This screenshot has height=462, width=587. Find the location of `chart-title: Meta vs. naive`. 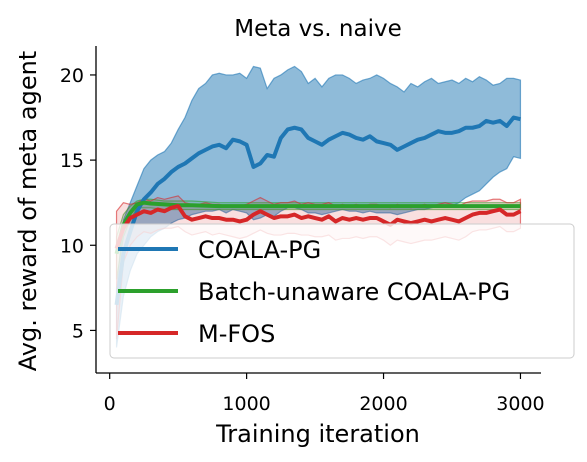

chart-title: Meta vs. naive is located at coordinates (317, 29).